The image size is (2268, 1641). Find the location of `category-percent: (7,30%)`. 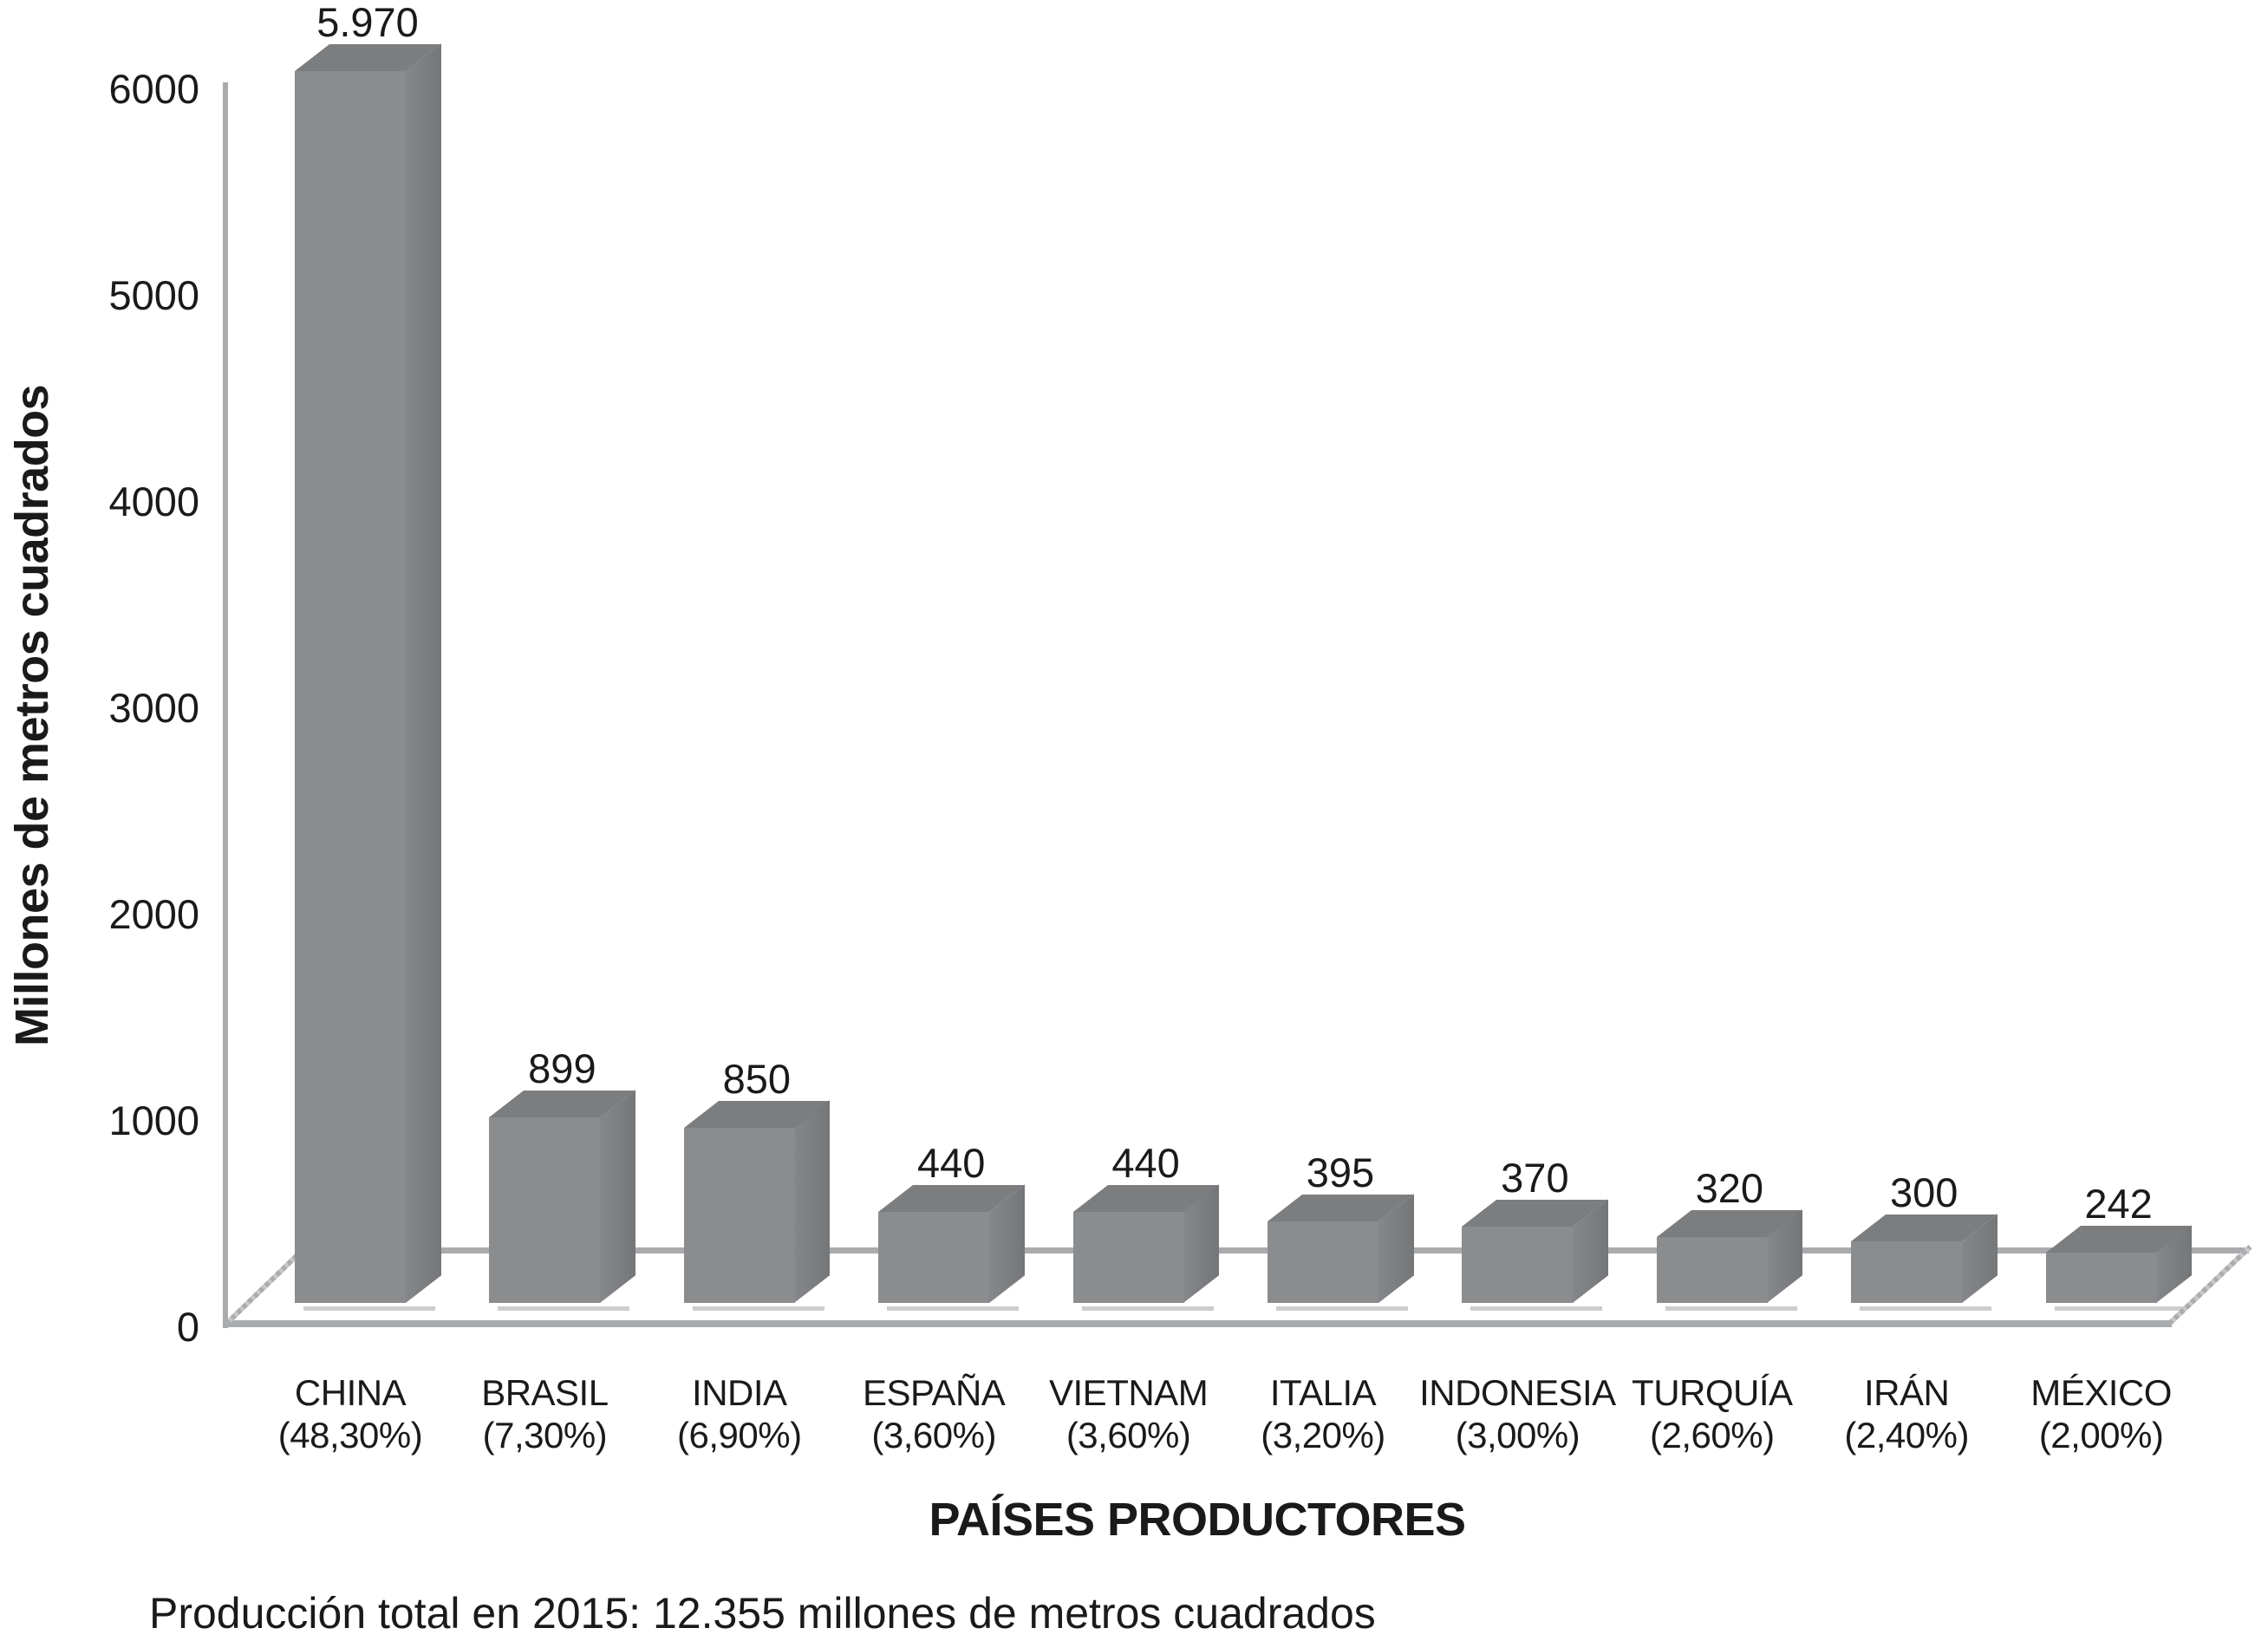

category-percent: (7,30%) is located at coordinates (545, 1435).